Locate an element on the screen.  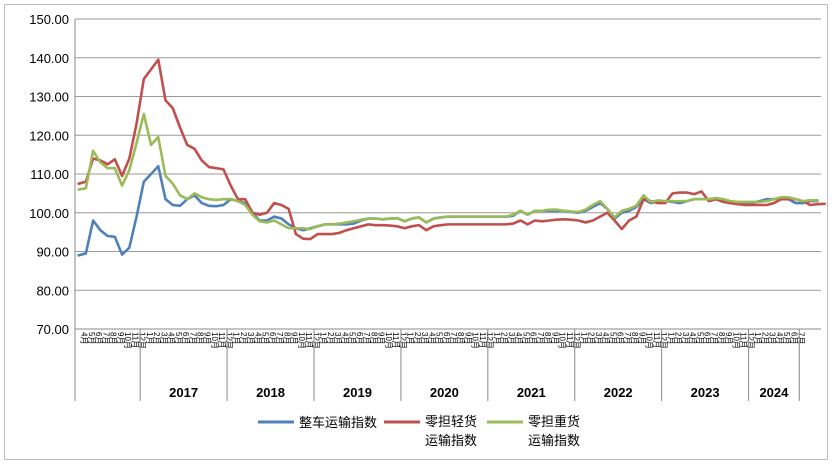
year-label-2020: 2020 is located at coordinates (444, 392).